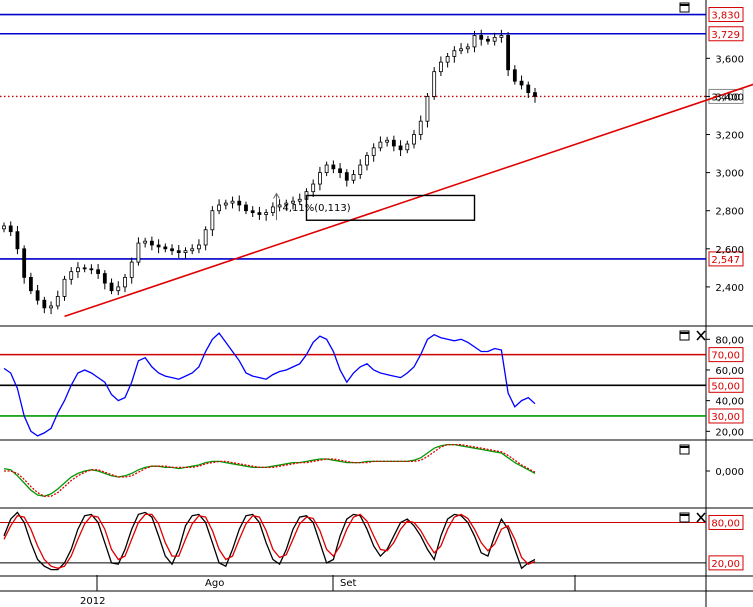 Image resolution: width=753 pixels, height=607 pixels. I want to click on panel-icons, so click(692, 262).